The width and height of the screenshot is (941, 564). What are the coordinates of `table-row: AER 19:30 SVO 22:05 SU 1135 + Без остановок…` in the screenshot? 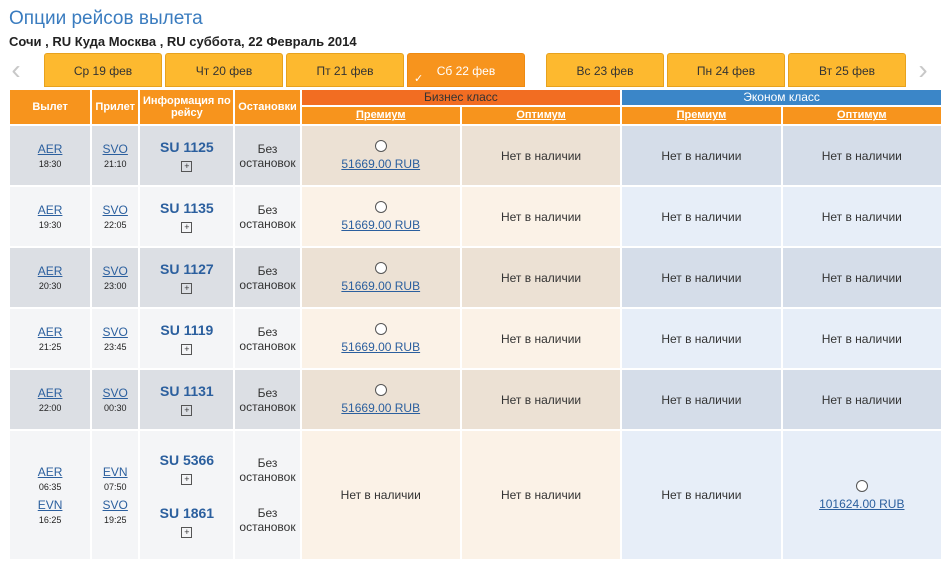 It's located at (475, 216).